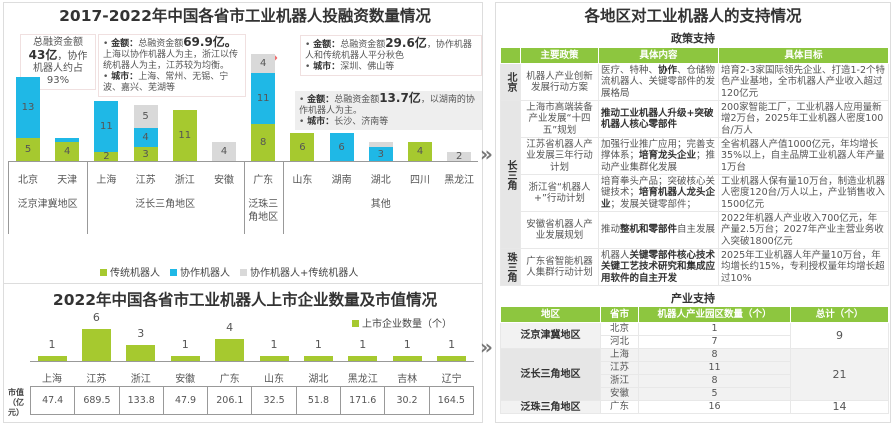 Image resolution: width=893 pixels, height=425 pixels. Describe the element at coordinates (550, 374) in the screenshot. I see `region-cell: 泛长三角地区` at that location.